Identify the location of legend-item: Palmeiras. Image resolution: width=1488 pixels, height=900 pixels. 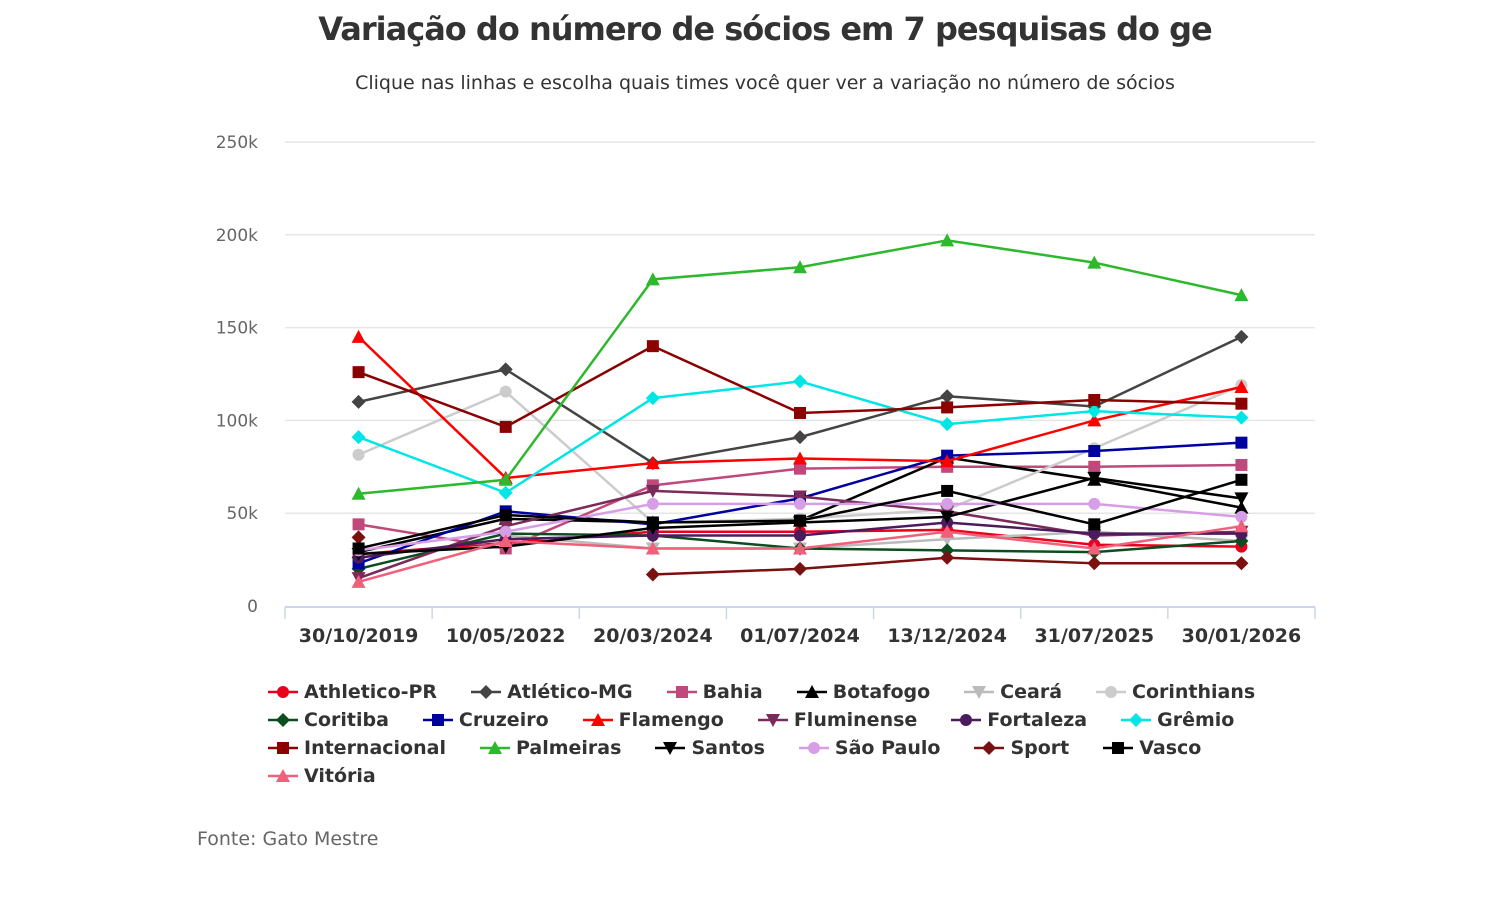
(550, 748).